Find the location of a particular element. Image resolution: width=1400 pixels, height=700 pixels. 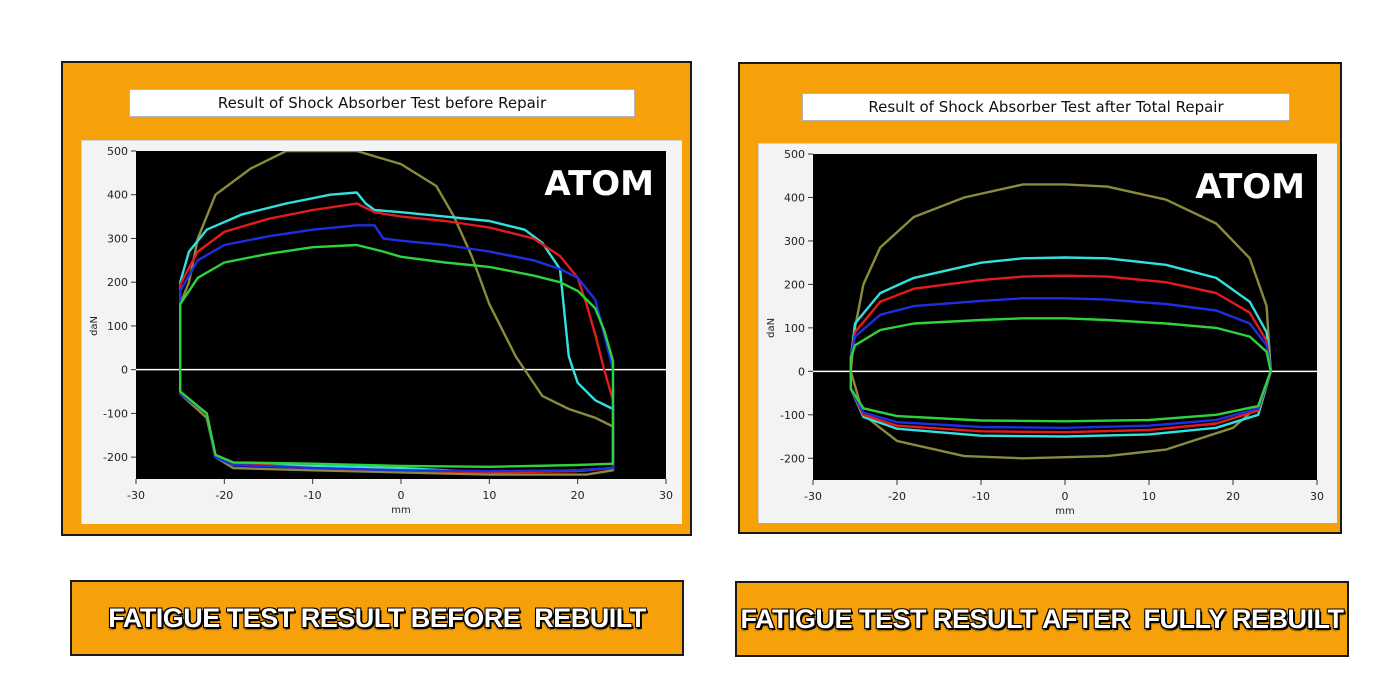

series-line-red is located at coordinates (1060, 354).